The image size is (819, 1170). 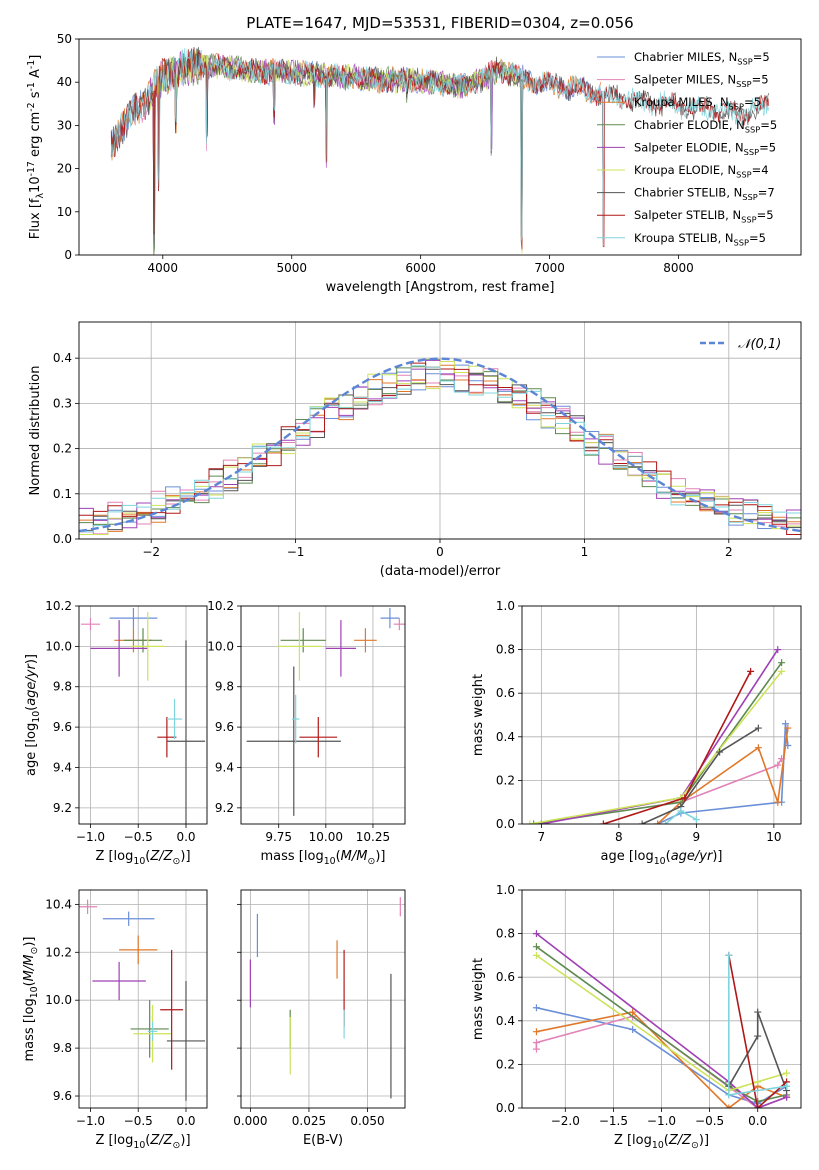 I want to click on mass-vs-ebv-ticks: 0.000 0.025 0.050, so click(x=309, y=1015).